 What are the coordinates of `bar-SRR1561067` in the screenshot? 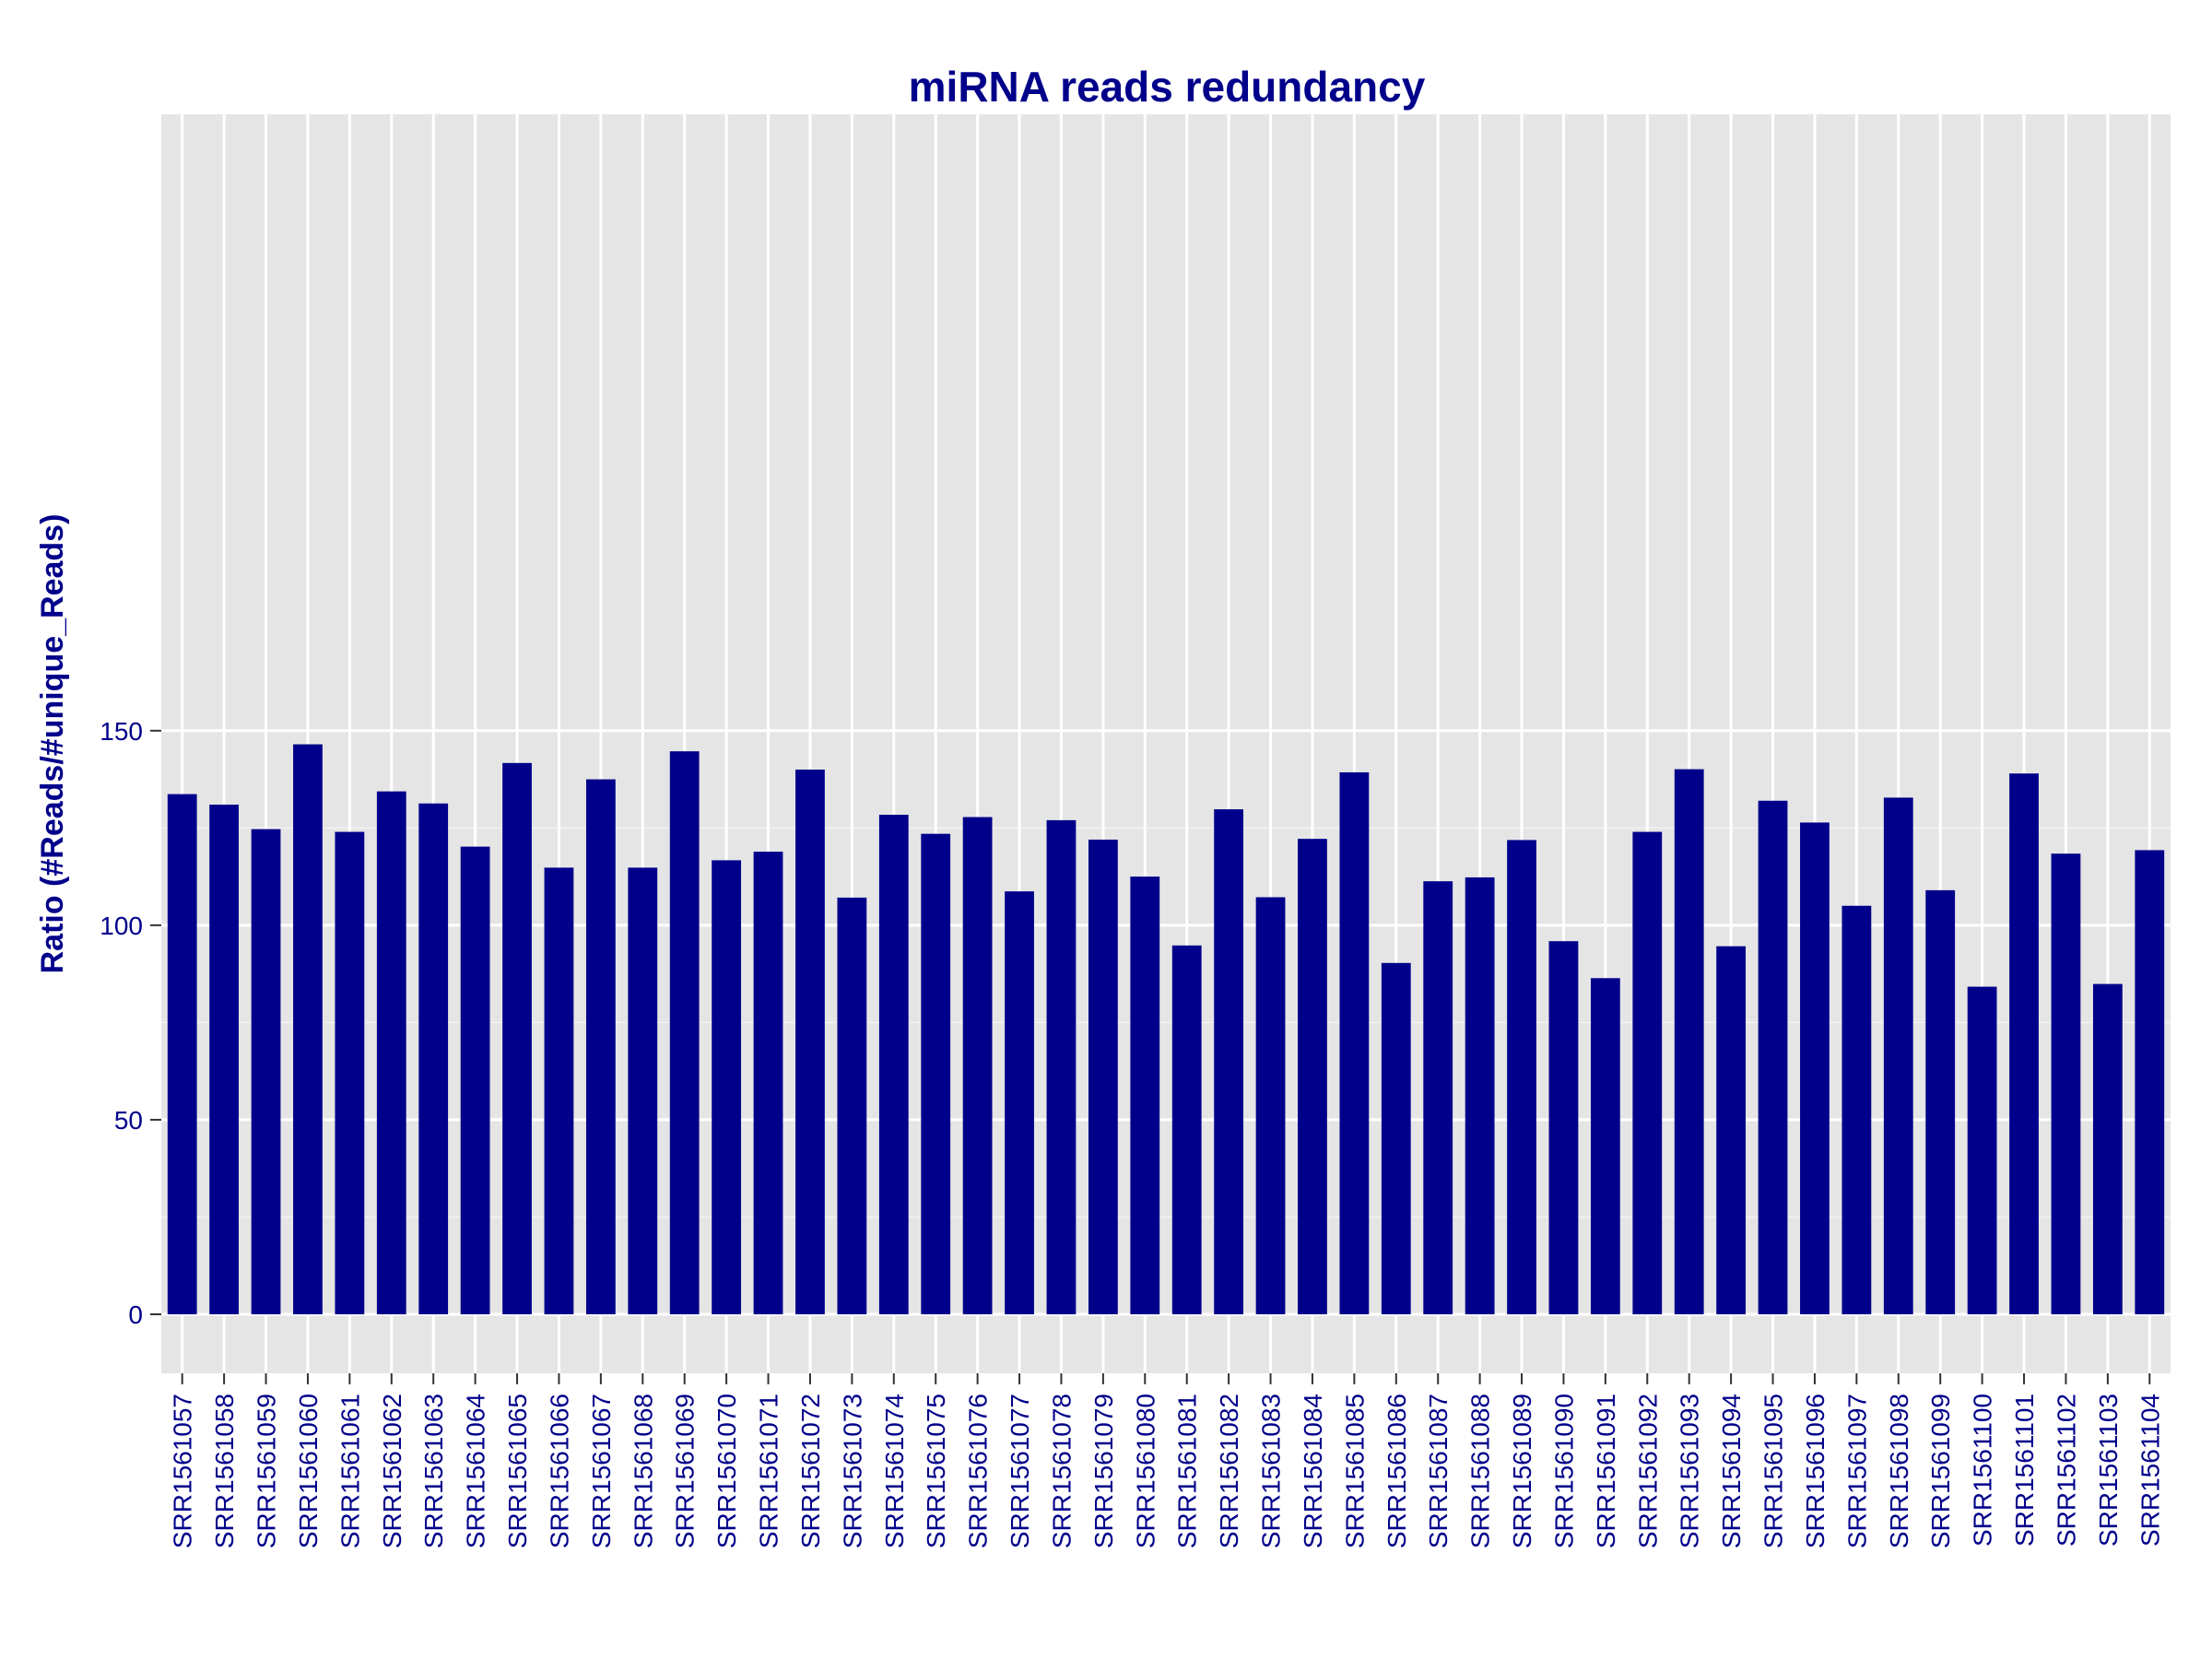 It's located at (600, 1046).